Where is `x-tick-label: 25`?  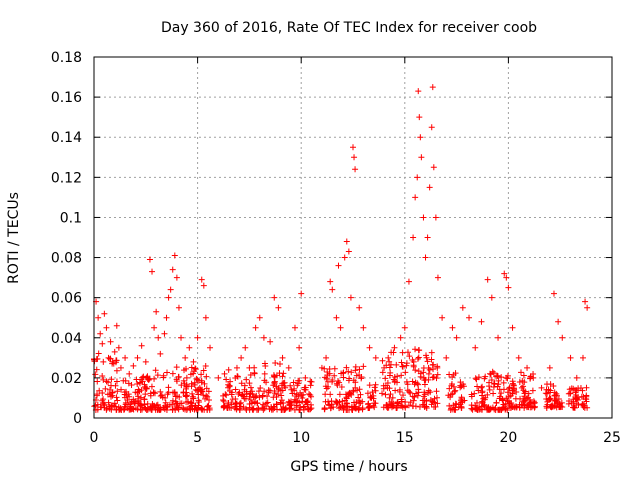 x-tick-label: 25 is located at coordinates (612, 438).